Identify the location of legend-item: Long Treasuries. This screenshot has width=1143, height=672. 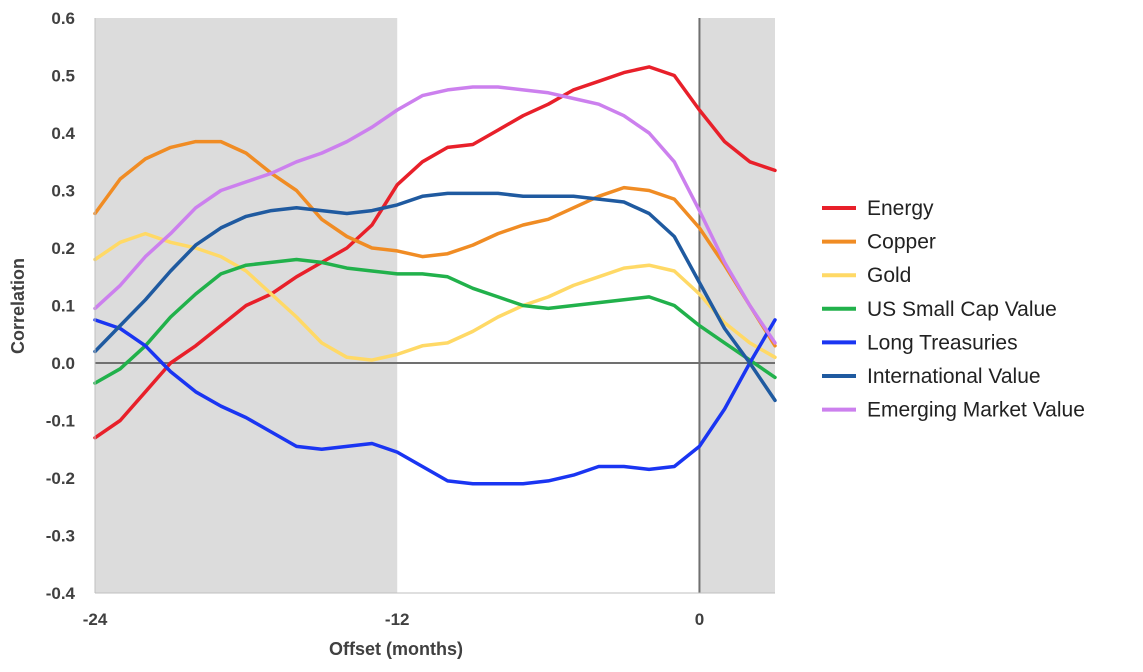
(920, 342).